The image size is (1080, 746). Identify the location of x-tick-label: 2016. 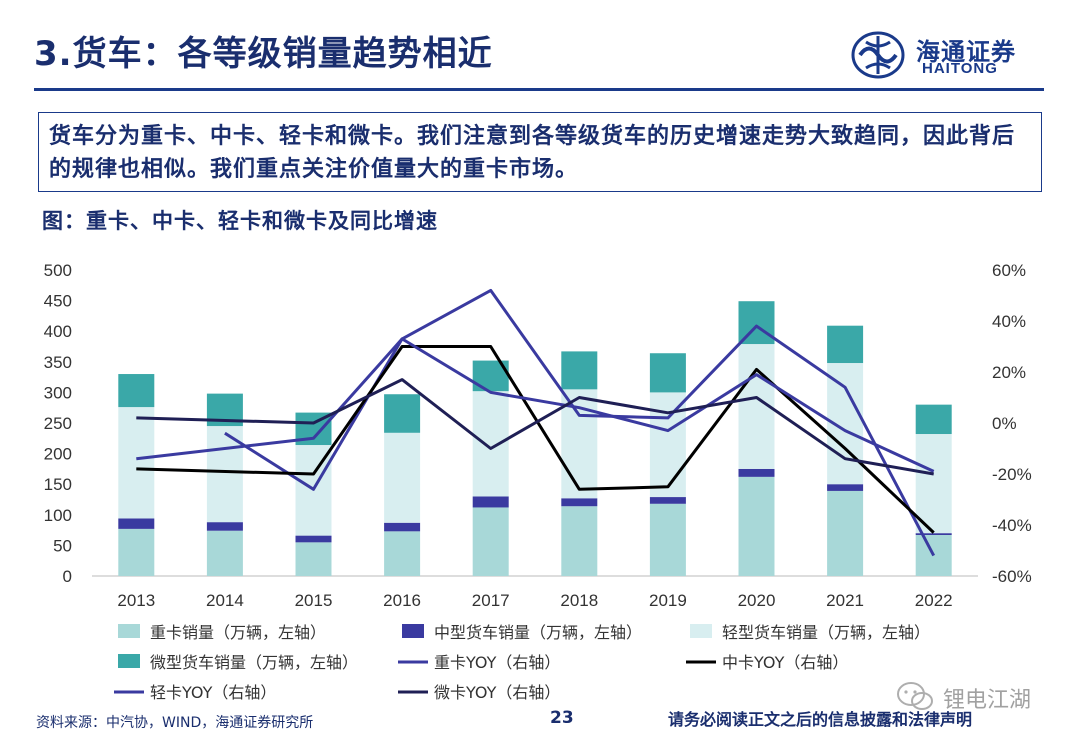
(402, 600).